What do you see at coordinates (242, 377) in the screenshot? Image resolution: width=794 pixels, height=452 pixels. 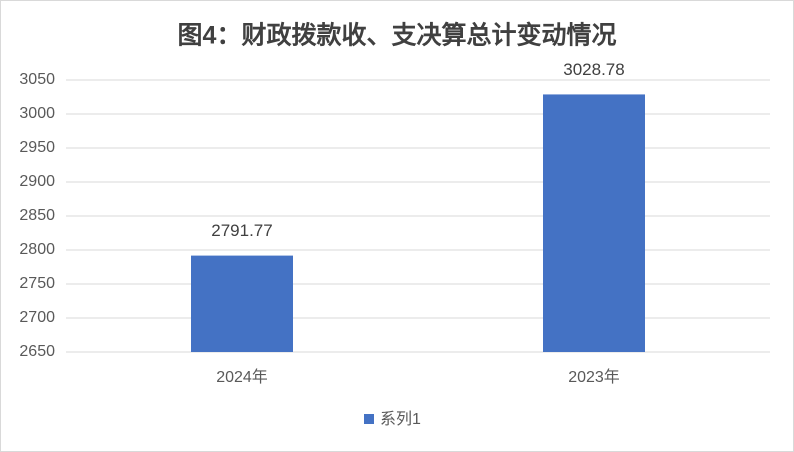 I see `x-tick-label: 2024年` at bounding box center [242, 377].